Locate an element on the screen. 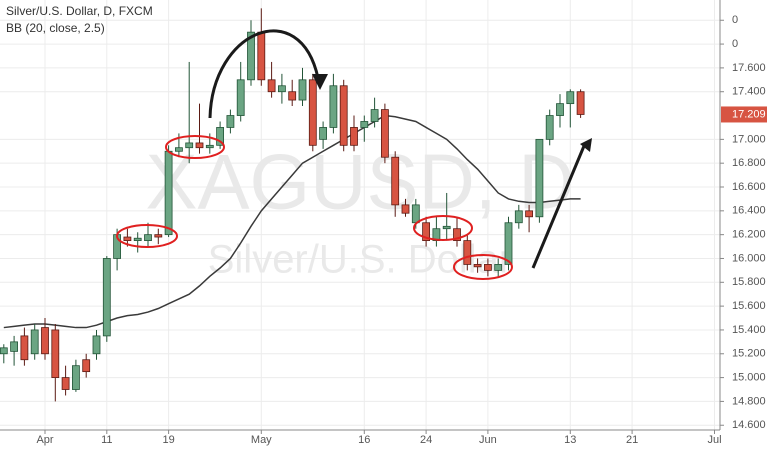 The height and width of the screenshot is (449, 768). watermark-symbol: XAGUSD, D is located at coordinates (359, 182).